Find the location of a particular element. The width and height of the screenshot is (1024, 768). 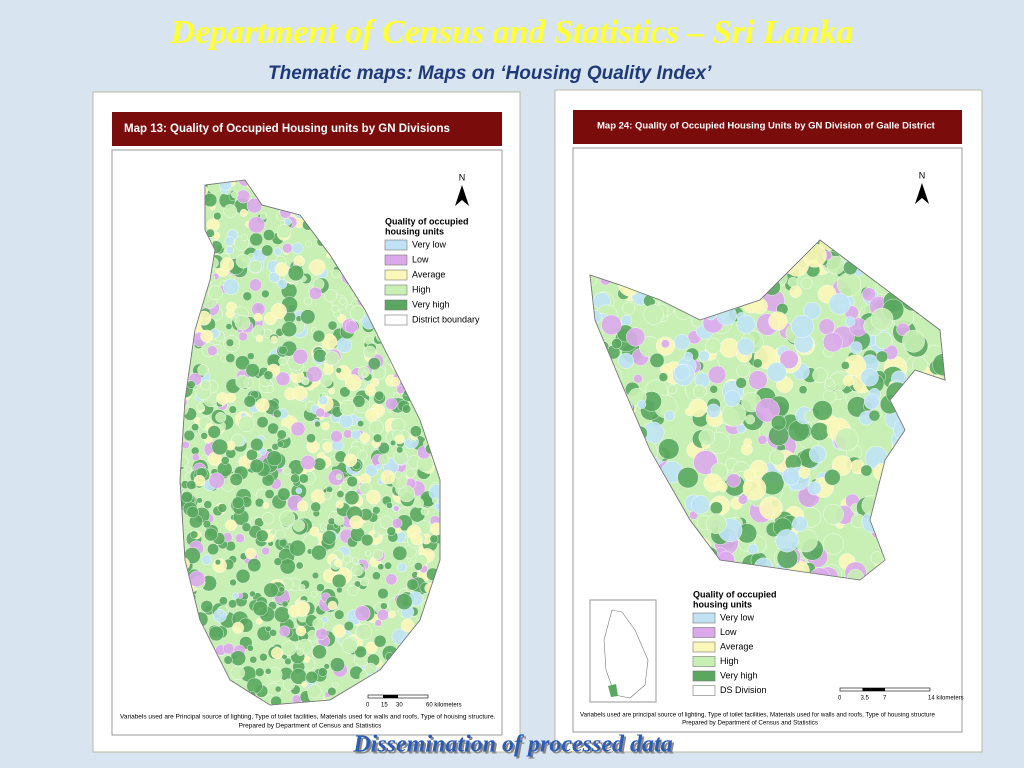

legend-label: District boundary is located at coordinates (446, 319).